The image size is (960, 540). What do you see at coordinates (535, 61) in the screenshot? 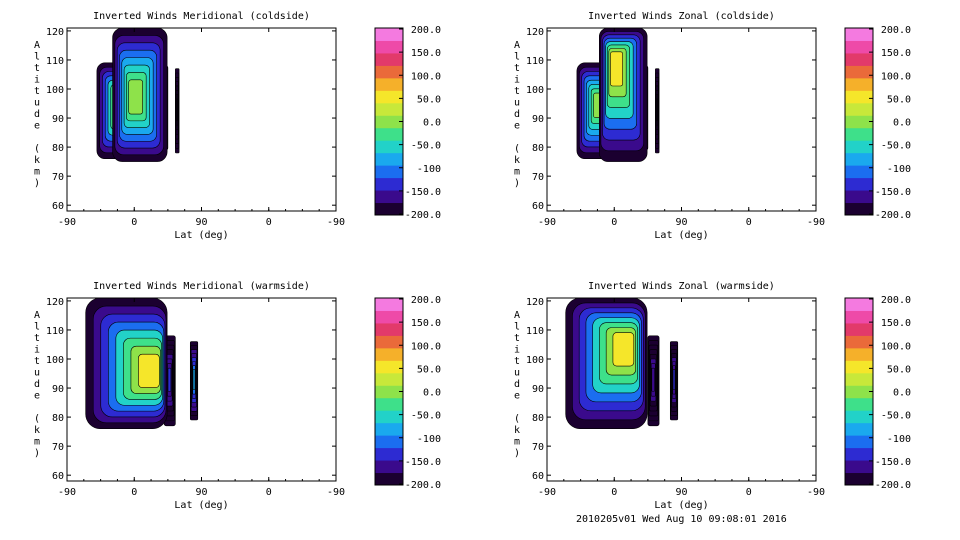
I see `y-tick-label: 110` at bounding box center [535, 61].